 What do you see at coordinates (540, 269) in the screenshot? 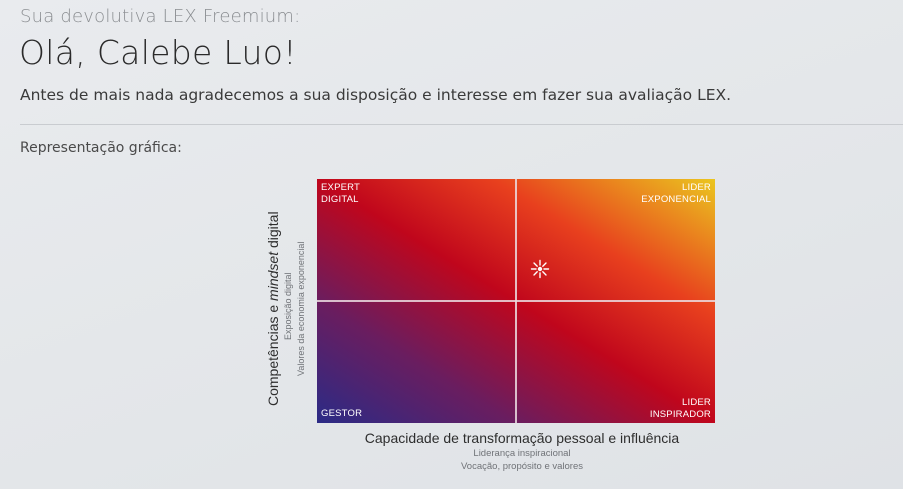
I see `sparkle-marker-icon` at bounding box center [540, 269].